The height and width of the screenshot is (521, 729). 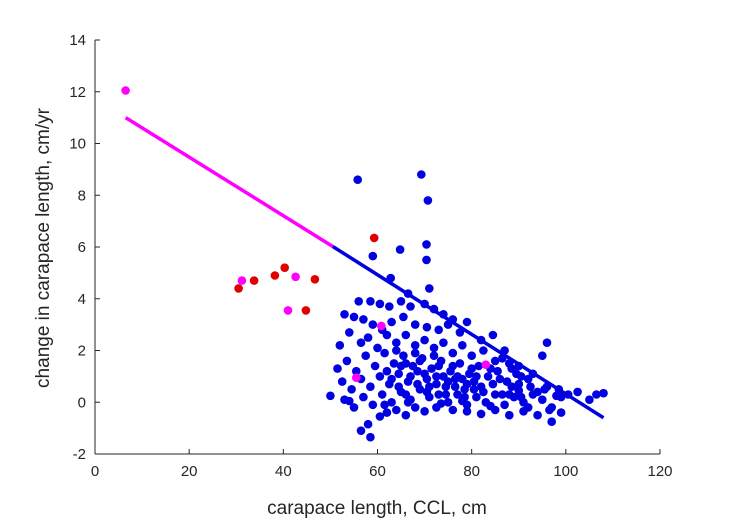 I want to click on x-tick-label: 120, so click(x=659, y=471).